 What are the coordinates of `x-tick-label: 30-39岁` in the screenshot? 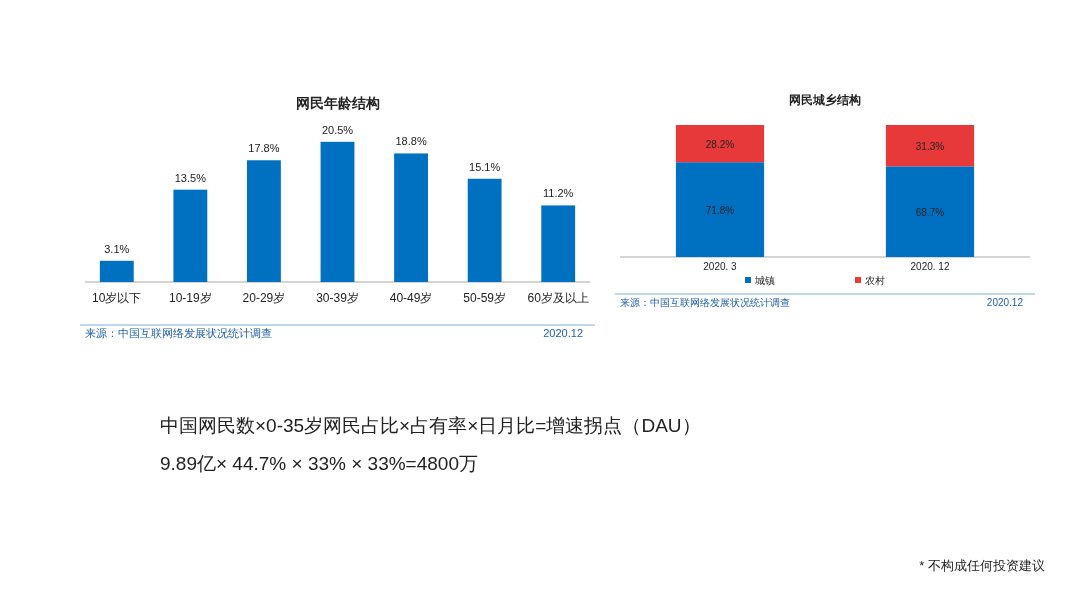 It's located at (337, 298).